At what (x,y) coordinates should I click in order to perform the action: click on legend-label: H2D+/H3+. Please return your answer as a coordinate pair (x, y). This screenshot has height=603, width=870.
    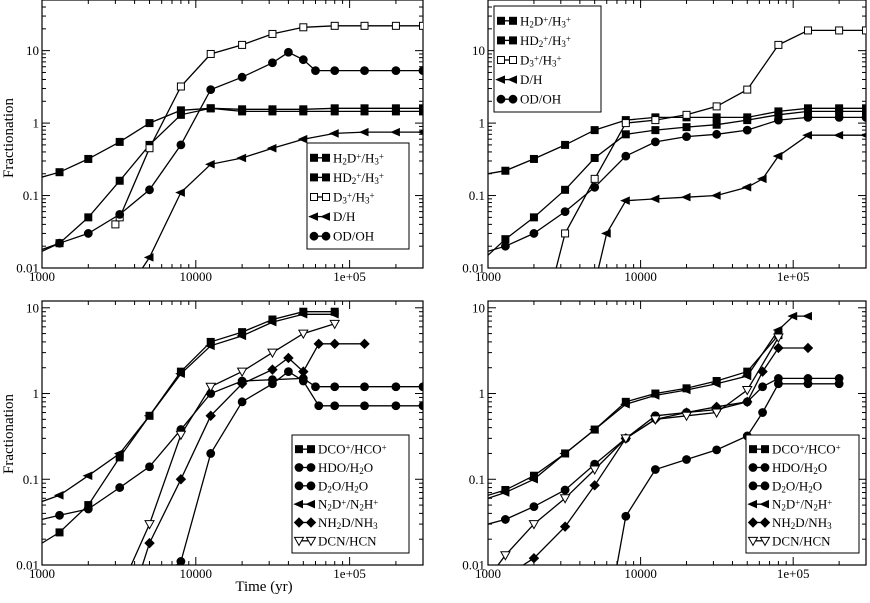
    Looking at the image, I should click on (358, 158).